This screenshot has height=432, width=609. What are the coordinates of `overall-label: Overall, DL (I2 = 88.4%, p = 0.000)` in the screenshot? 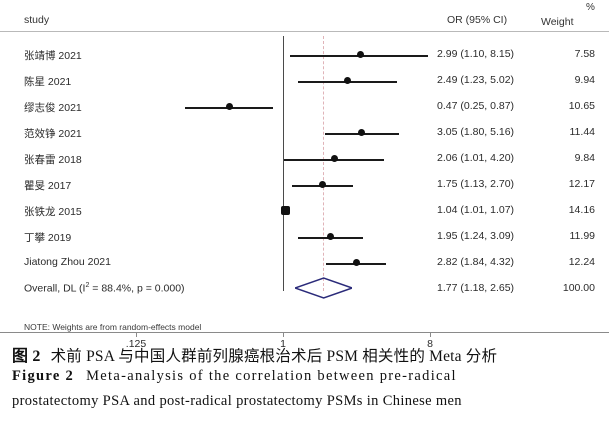 It's located at (104, 288).